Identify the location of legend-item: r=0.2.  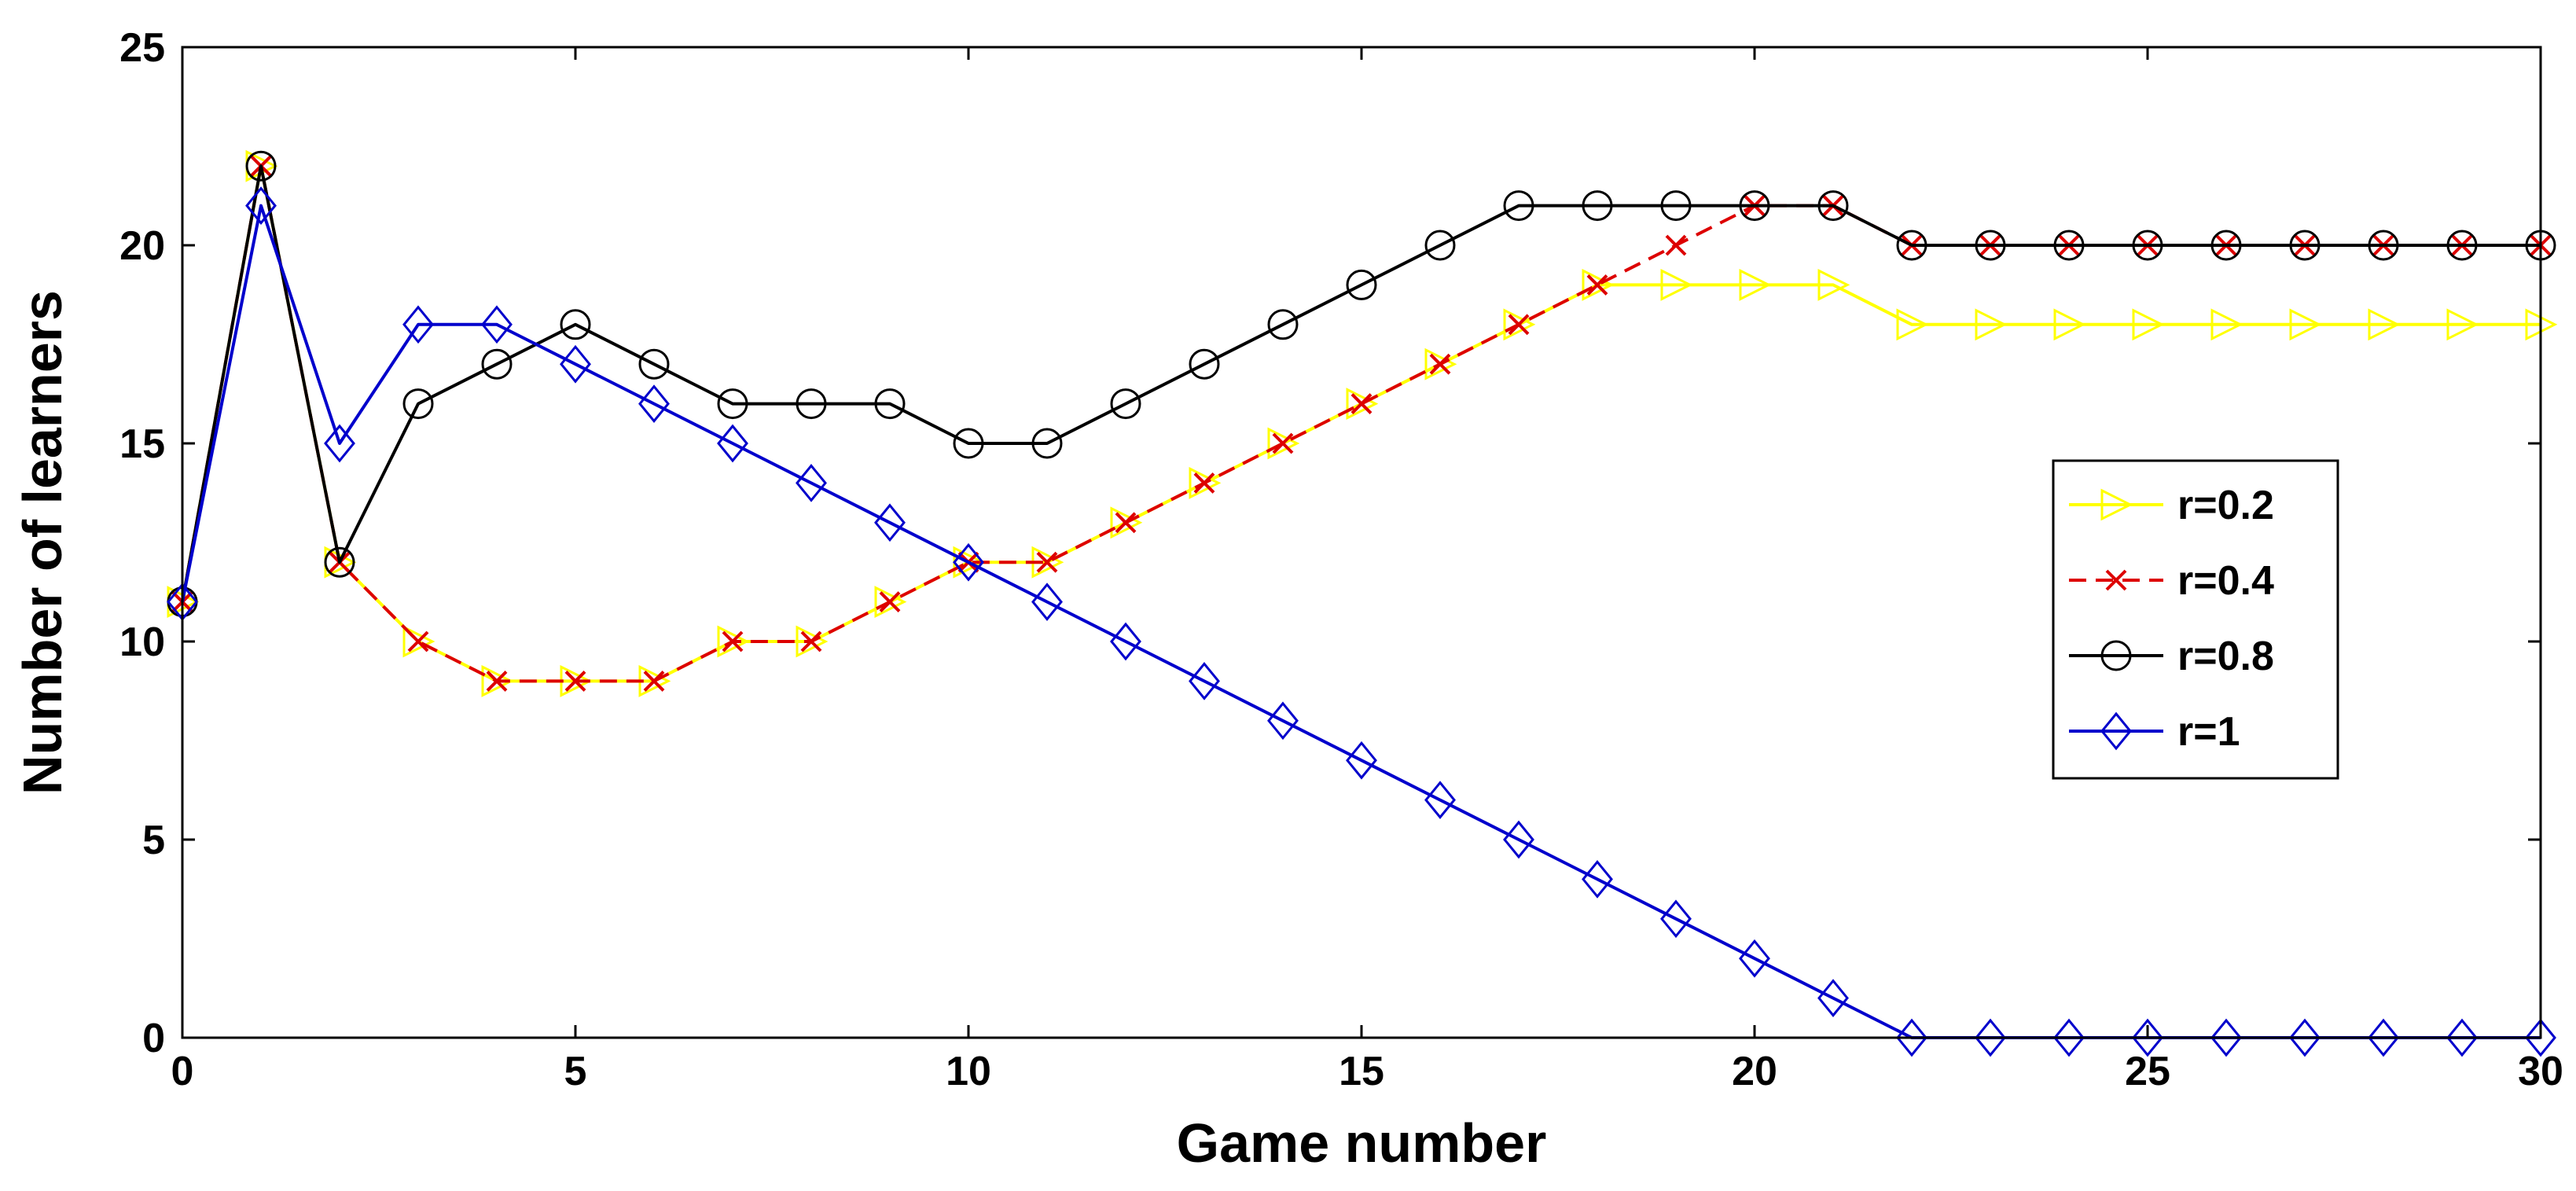
(2171, 506).